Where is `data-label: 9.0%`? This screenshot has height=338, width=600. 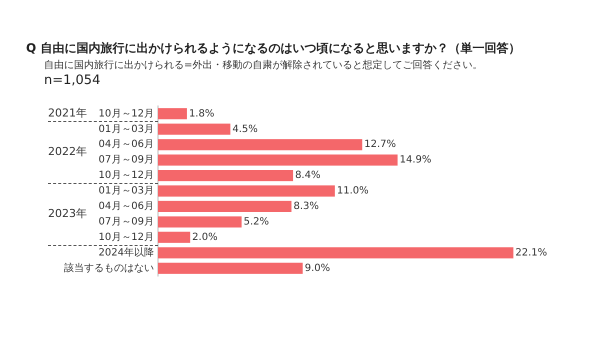
data-label: 9.0% is located at coordinates (317, 268).